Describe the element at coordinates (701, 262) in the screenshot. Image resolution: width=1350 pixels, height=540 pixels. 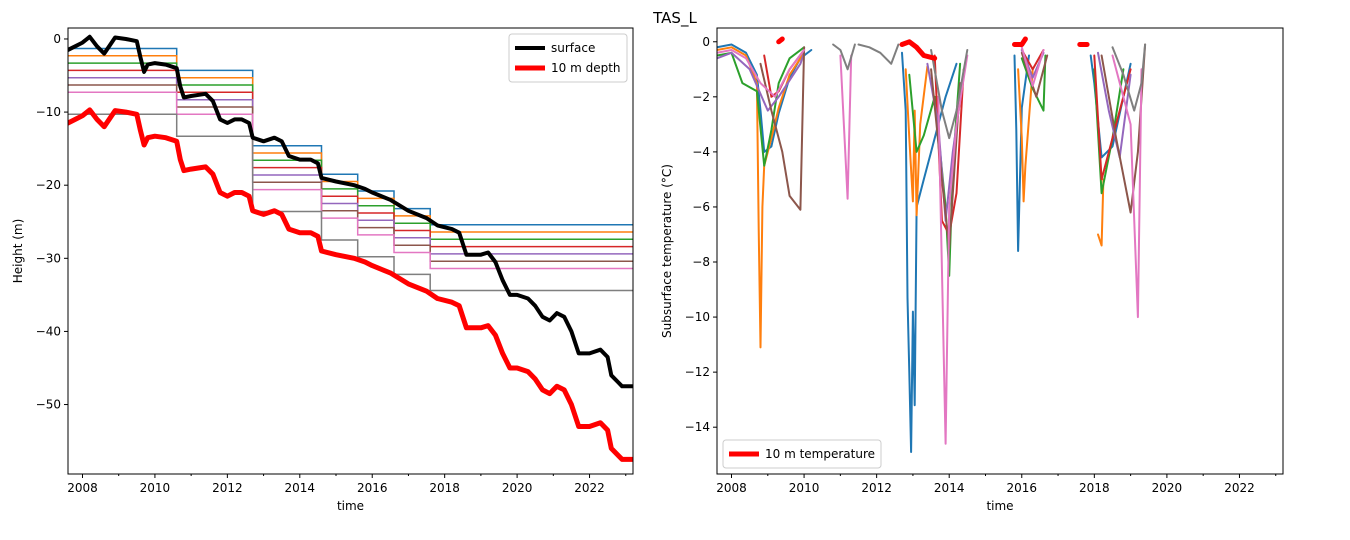
I see `y-tick-label: −8` at that location.